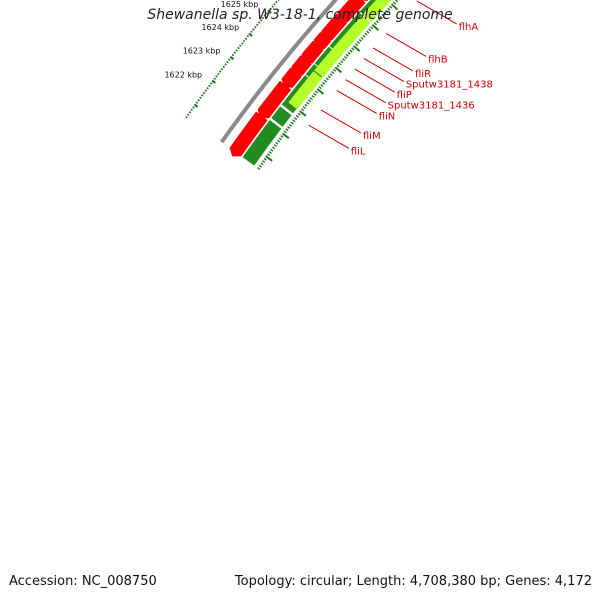 The width and height of the screenshot is (600, 600). What do you see at coordinates (358, 151) in the screenshot?
I see `gene-label-flil: fliL` at bounding box center [358, 151].